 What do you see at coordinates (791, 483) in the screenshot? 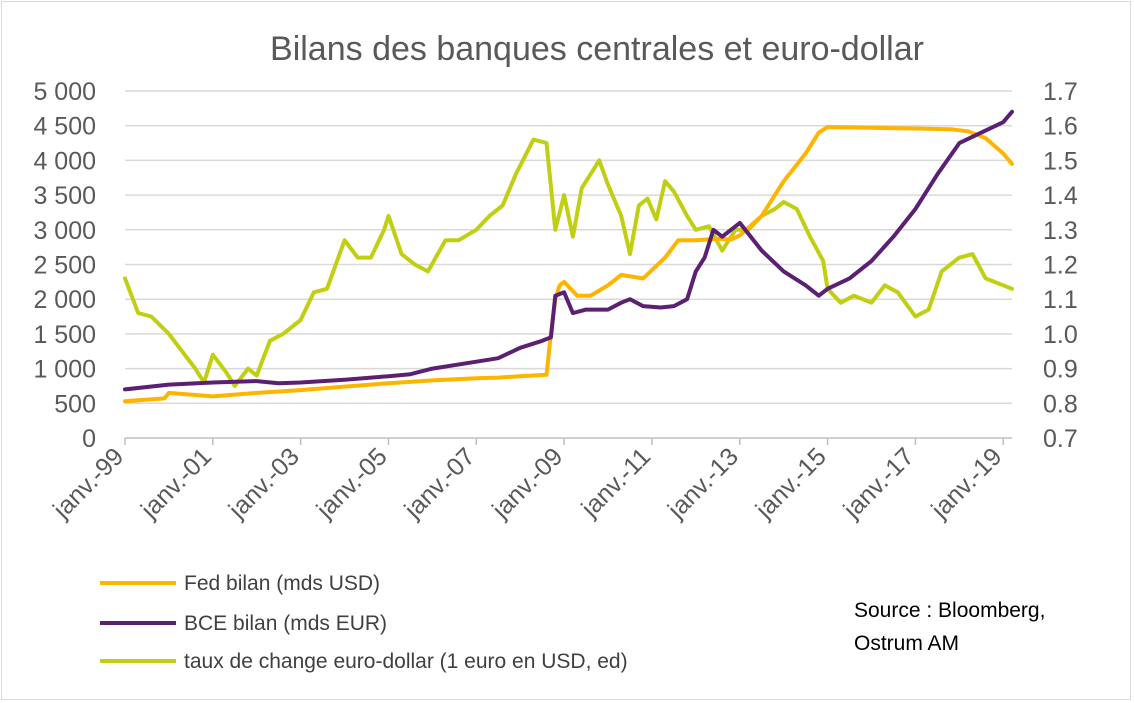
I see `x-tick-label: janv.-15` at bounding box center [791, 483].